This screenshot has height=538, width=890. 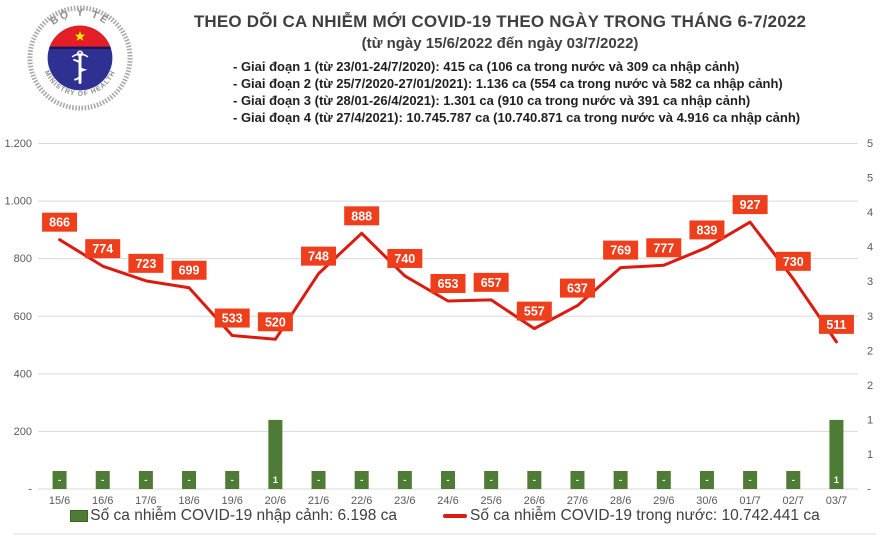 I want to click on x-axis-tick: 23/6, so click(x=404, y=501).